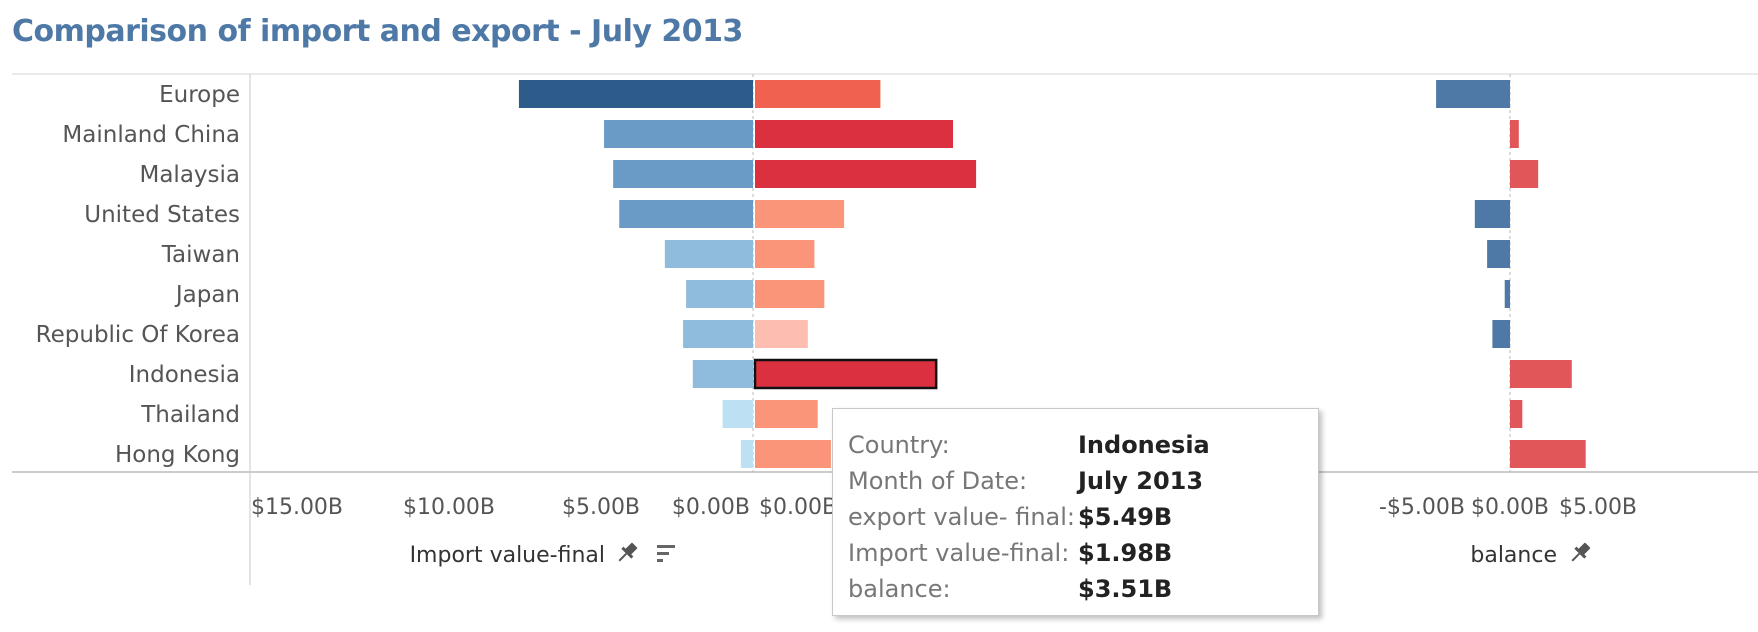  Describe the element at coordinates (151, 135) in the screenshot. I see `category-label: Mainland China` at that location.